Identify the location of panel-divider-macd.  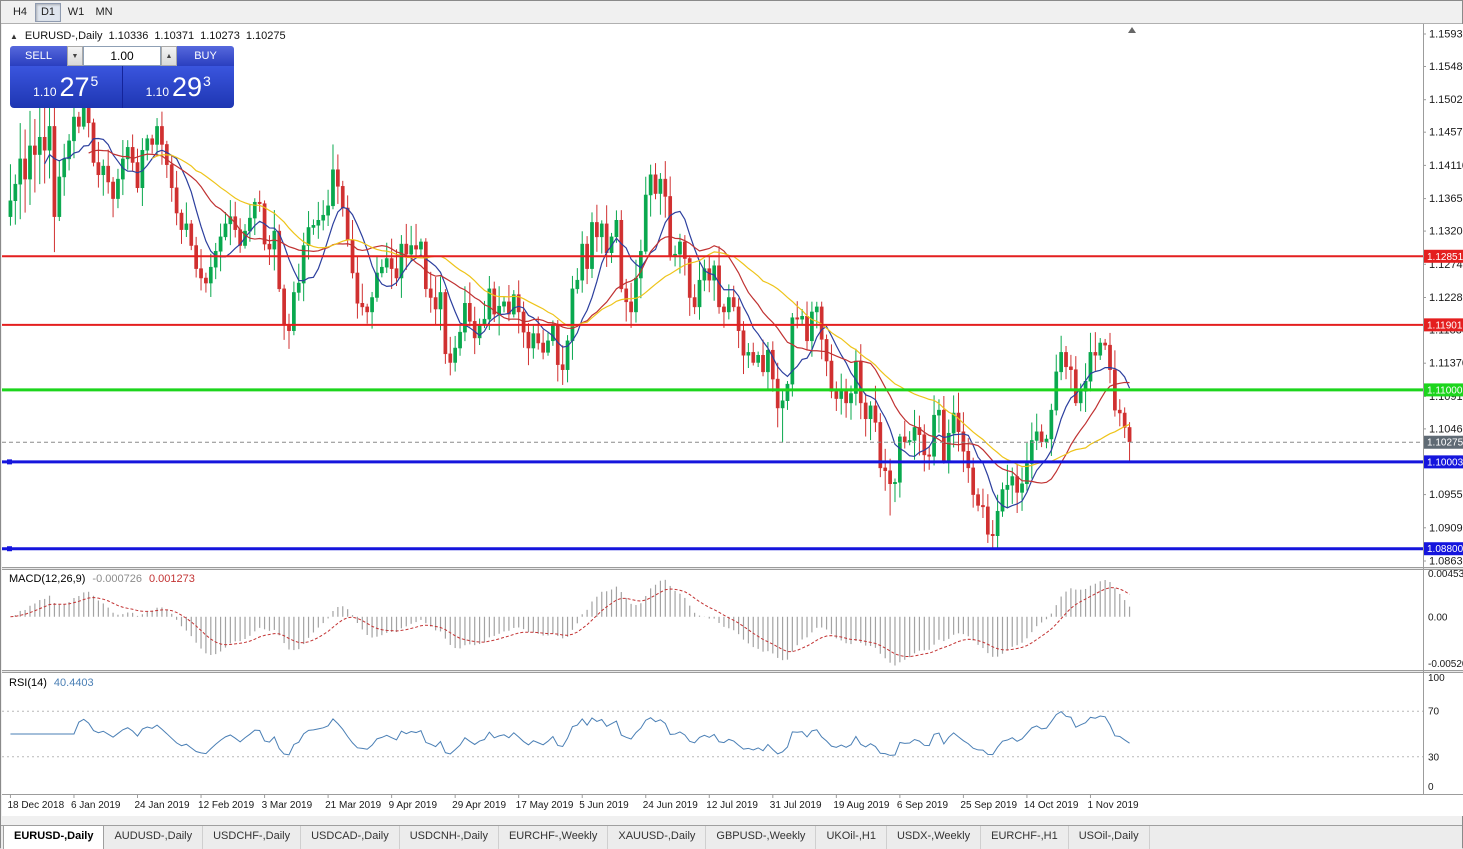
(732, 568).